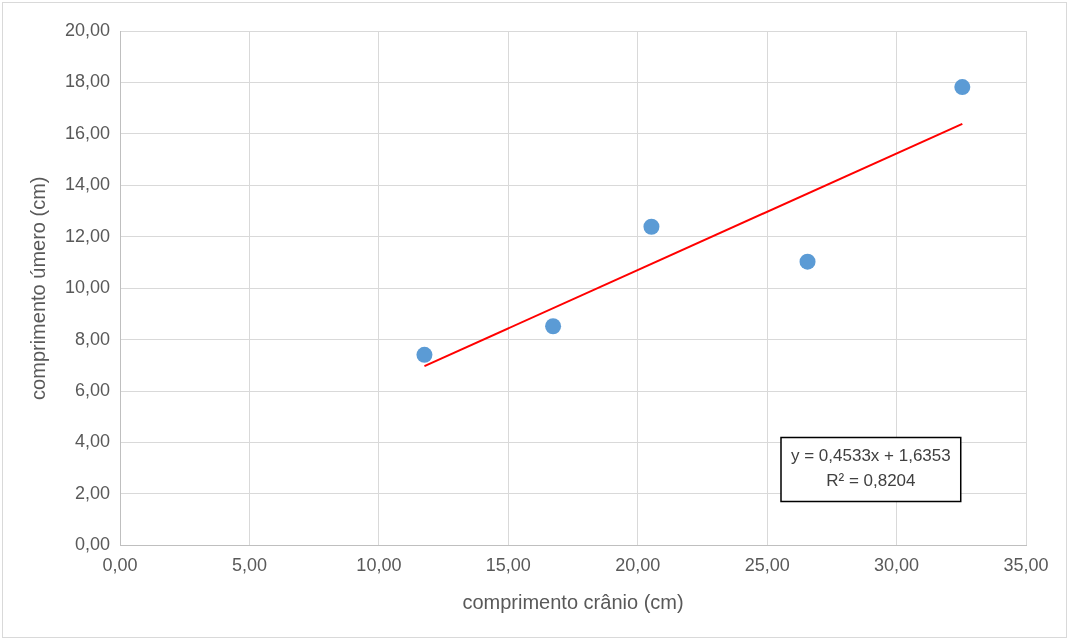  What do you see at coordinates (37, 288) in the screenshot?
I see `y-axis-title: comprimento úmero (cm)` at bounding box center [37, 288].